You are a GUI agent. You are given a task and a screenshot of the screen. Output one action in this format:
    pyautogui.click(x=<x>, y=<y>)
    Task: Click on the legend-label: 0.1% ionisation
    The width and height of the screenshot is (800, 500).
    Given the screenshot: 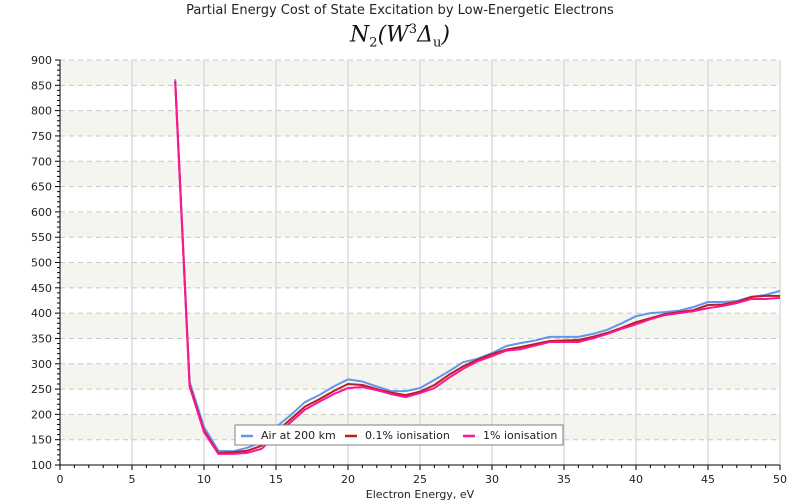 What is the action you would take?
    pyautogui.click(x=407, y=435)
    